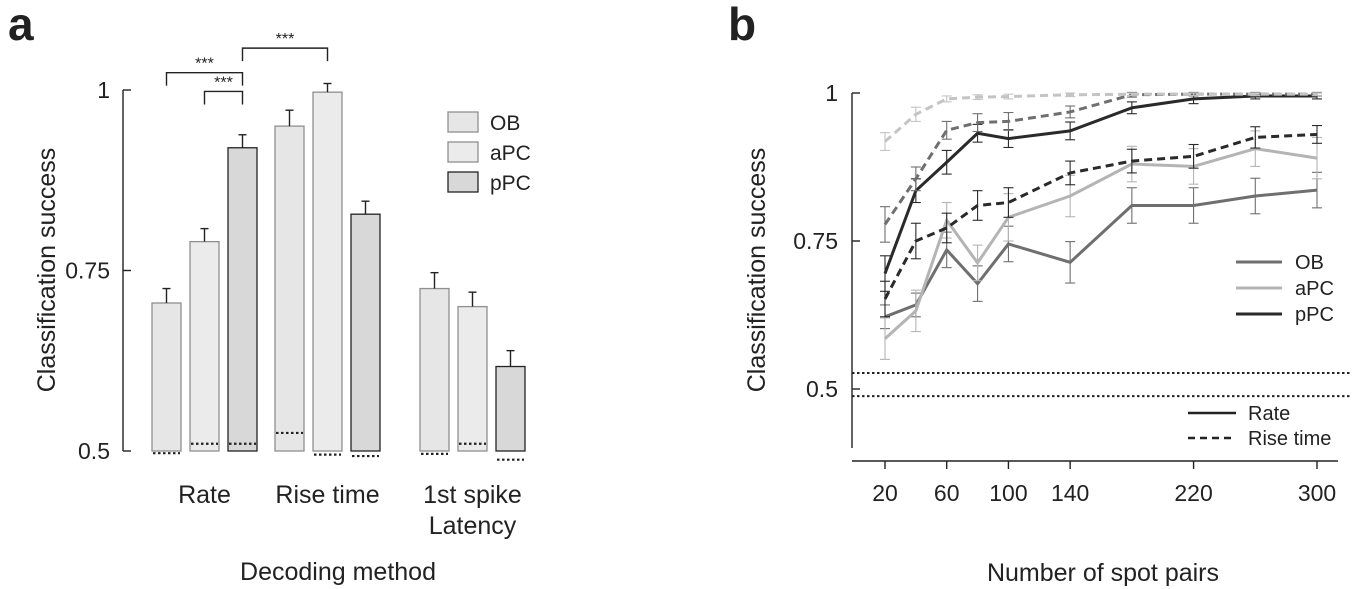 The image size is (1358, 589). What do you see at coordinates (204, 495) in the screenshot?
I see `panel-a-category-label: Rate` at bounding box center [204, 495].